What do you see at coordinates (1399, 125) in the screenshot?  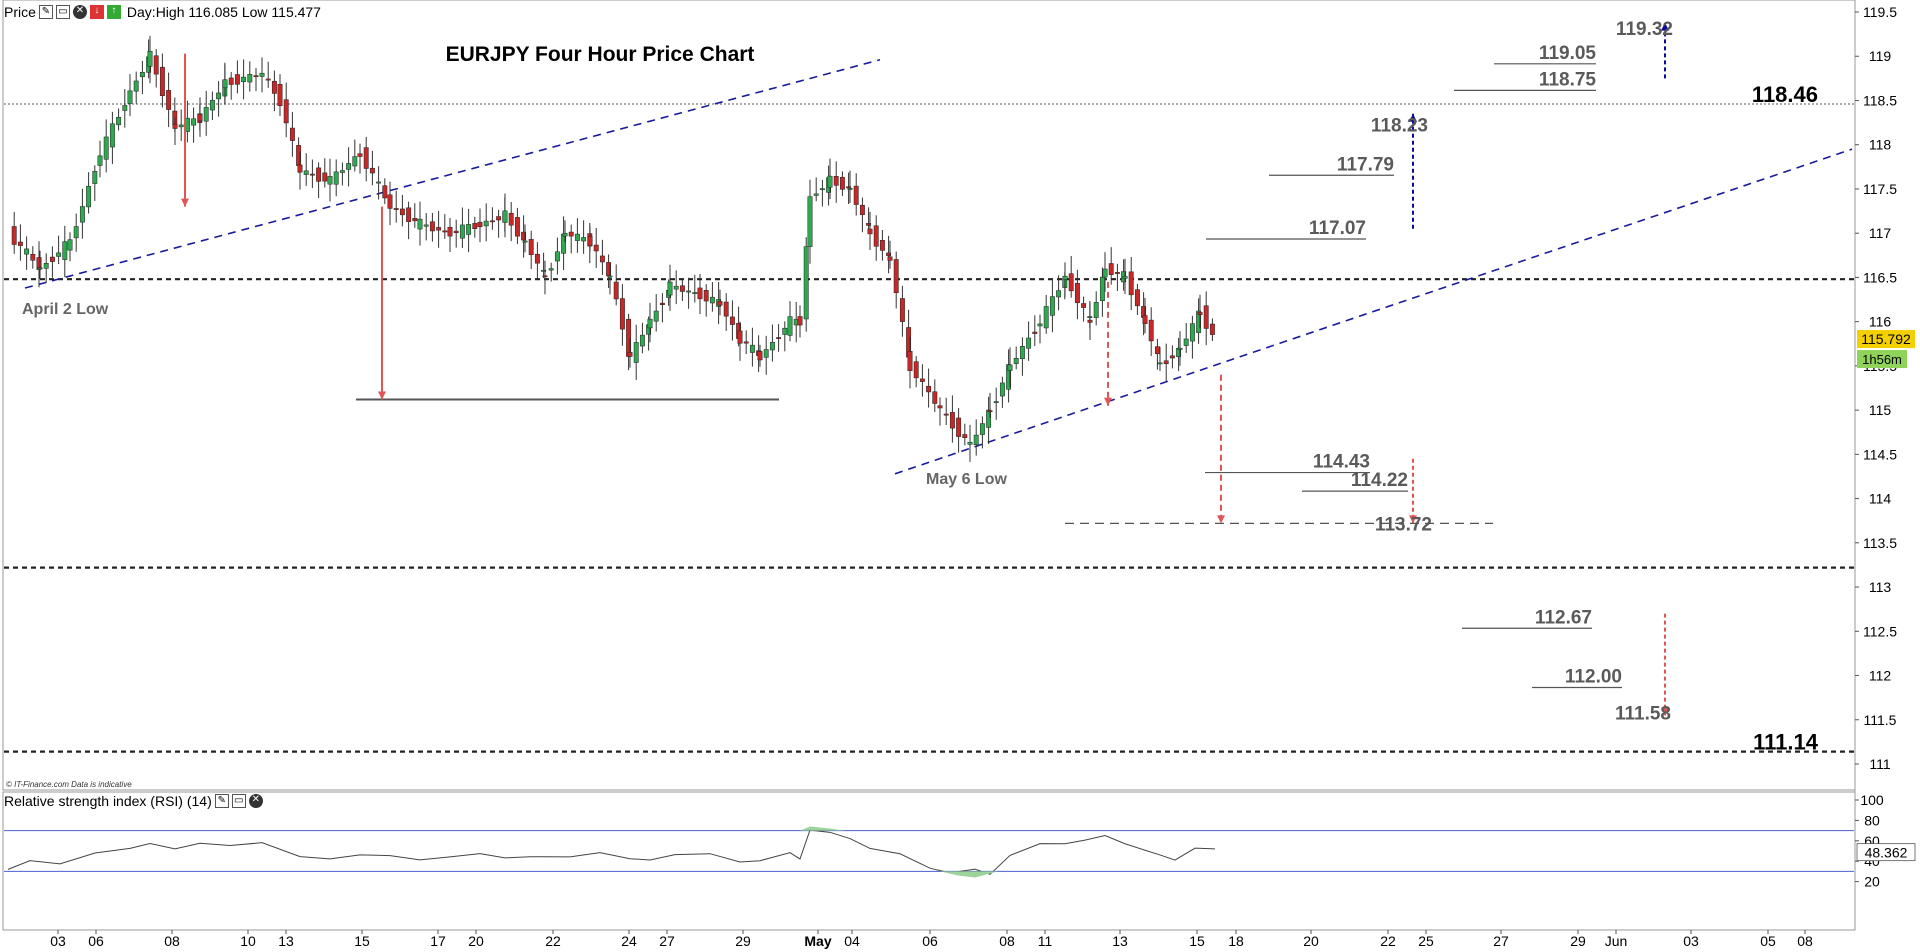 I see `target-label: 118.23` at bounding box center [1399, 125].